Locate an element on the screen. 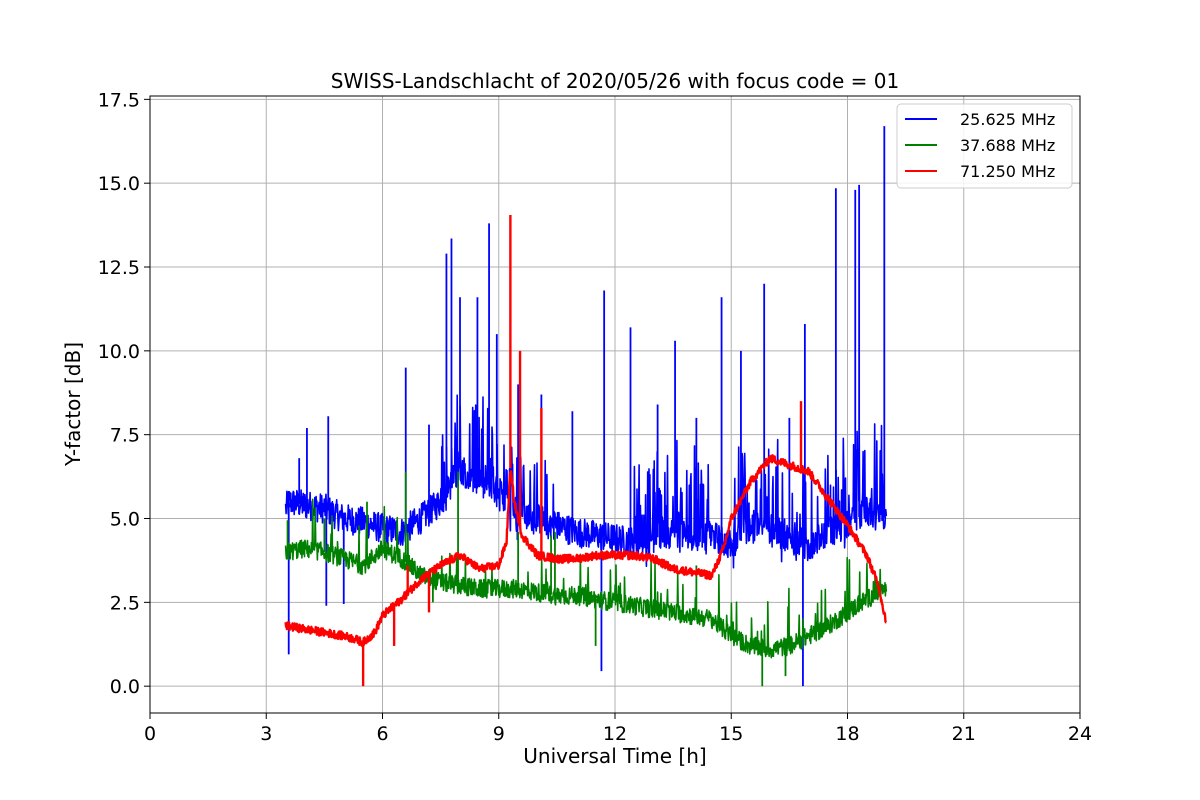 The height and width of the screenshot is (800, 1200). y-tick-label: 12.5 is located at coordinates (119, 268).